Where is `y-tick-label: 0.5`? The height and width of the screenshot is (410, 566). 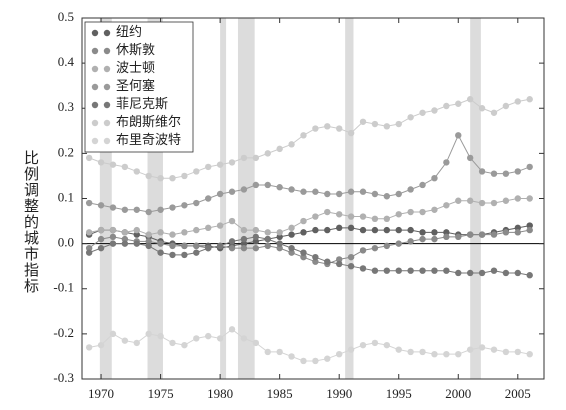 y-tick-label: 0.5 is located at coordinates (66, 16).